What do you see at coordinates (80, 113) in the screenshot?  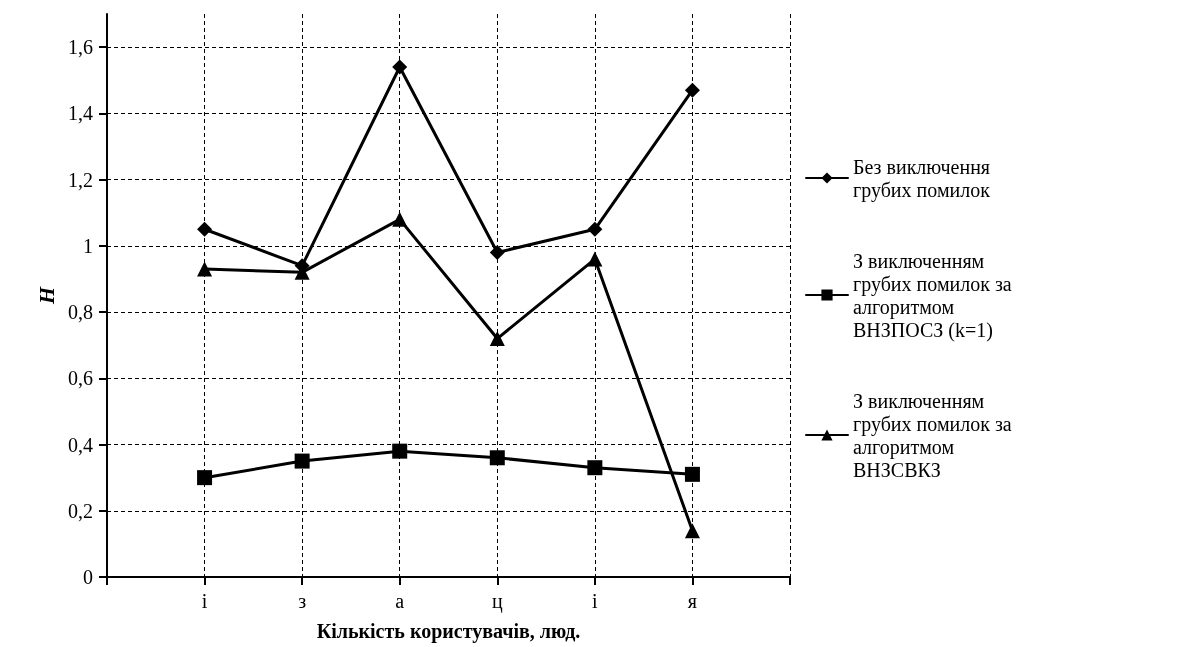 I see `y-tick-label: 1,4` at bounding box center [80, 113].